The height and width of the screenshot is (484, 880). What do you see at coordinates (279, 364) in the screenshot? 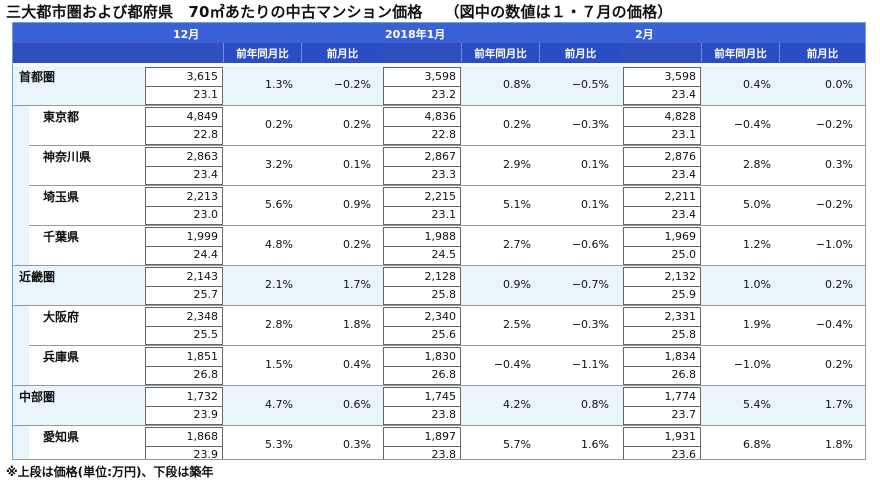
I see `yoy-change: 1.5%` at bounding box center [279, 364].